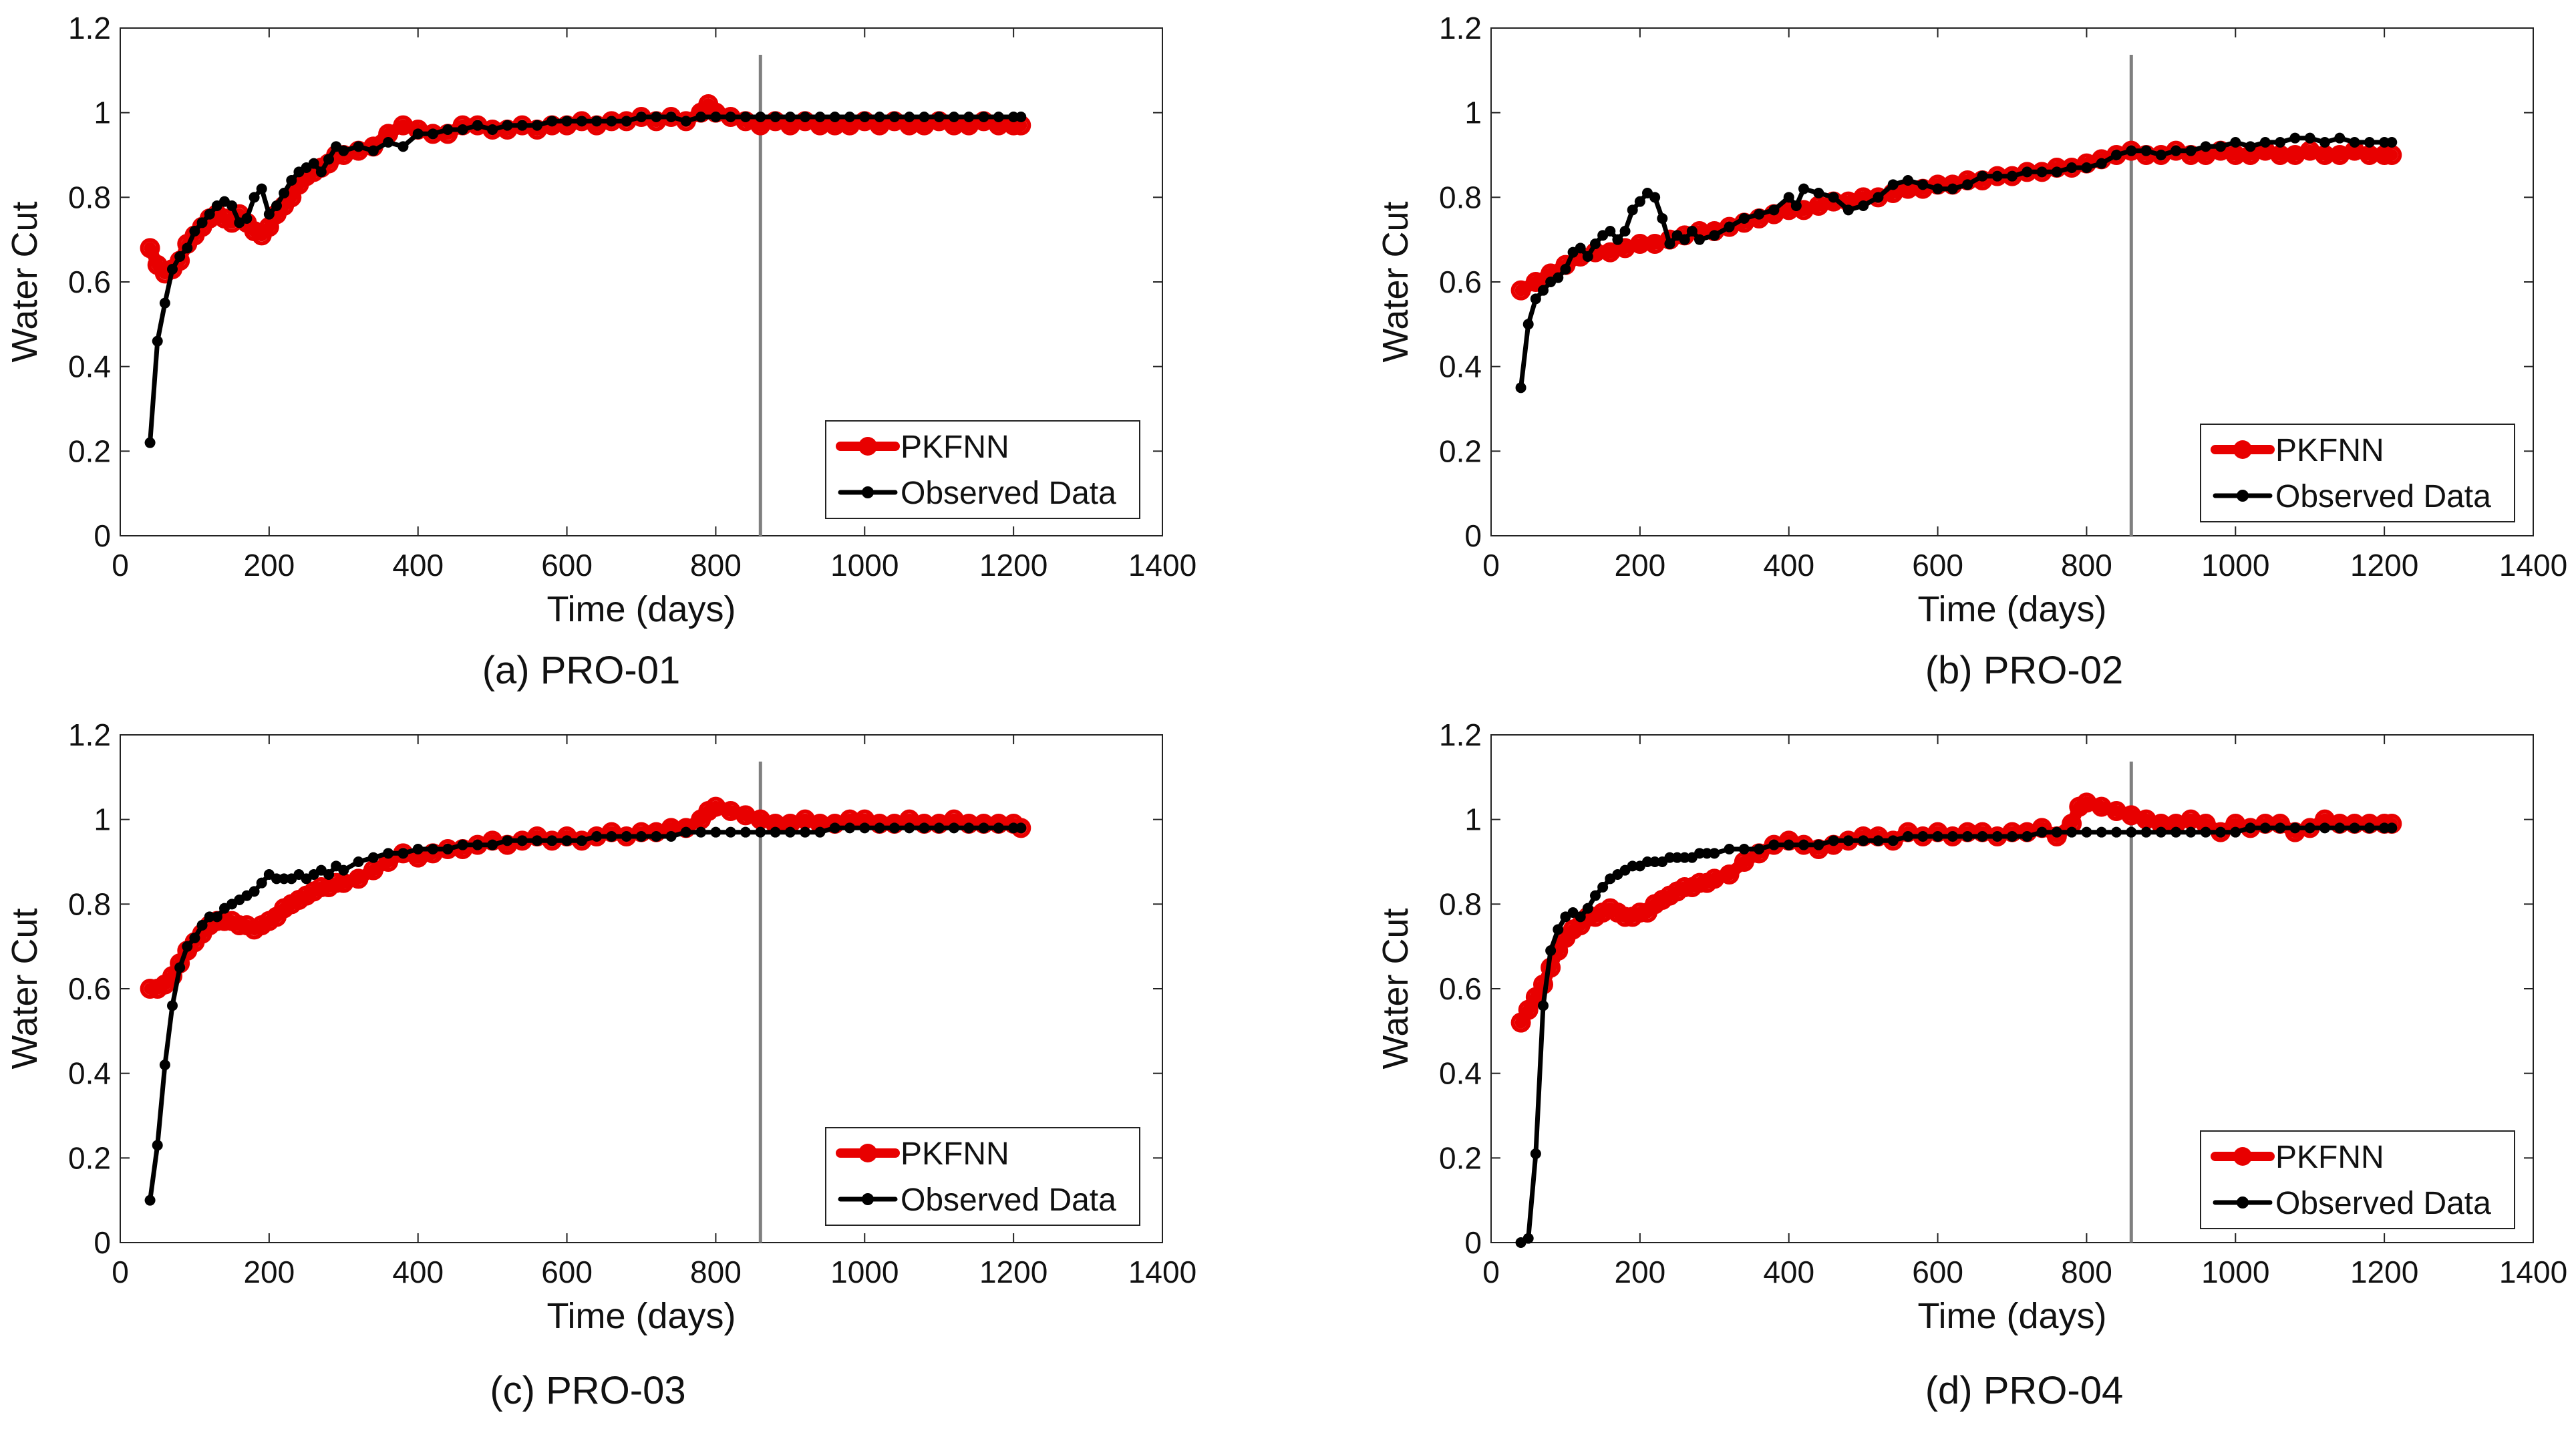 The height and width of the screenshot is (1441, 2576). What do you see at coordinates (868, 1199) in the screenshot?
I see `legend-marker-observed` at bounding box center [868, 1199].